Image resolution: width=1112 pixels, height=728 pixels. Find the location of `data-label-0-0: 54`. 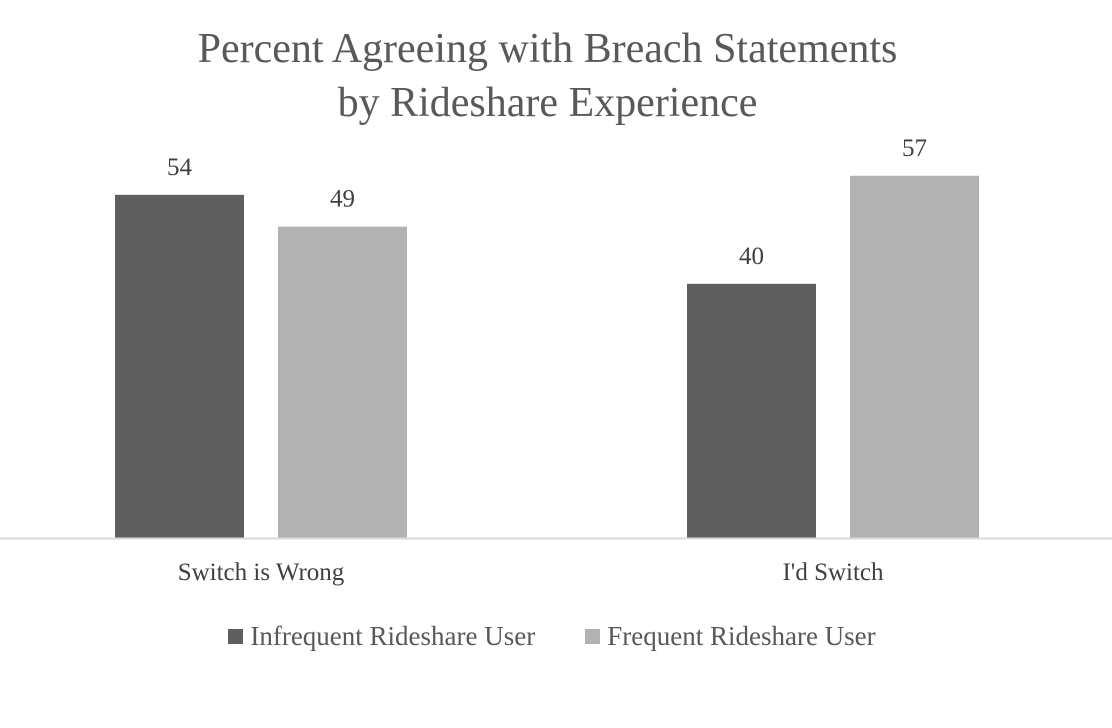

data-label-0-0: 54 is located at coordinates (180, 167).